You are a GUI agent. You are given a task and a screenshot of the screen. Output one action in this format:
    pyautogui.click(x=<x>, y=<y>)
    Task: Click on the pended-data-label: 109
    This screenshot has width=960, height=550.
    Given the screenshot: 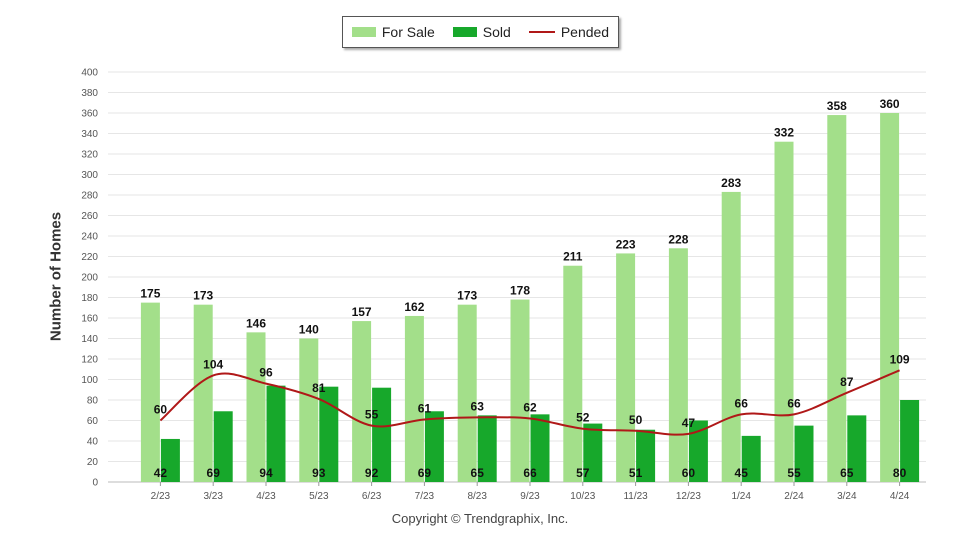 What is the action you would take?
    pyautogui.click(x=900, y=359)
    